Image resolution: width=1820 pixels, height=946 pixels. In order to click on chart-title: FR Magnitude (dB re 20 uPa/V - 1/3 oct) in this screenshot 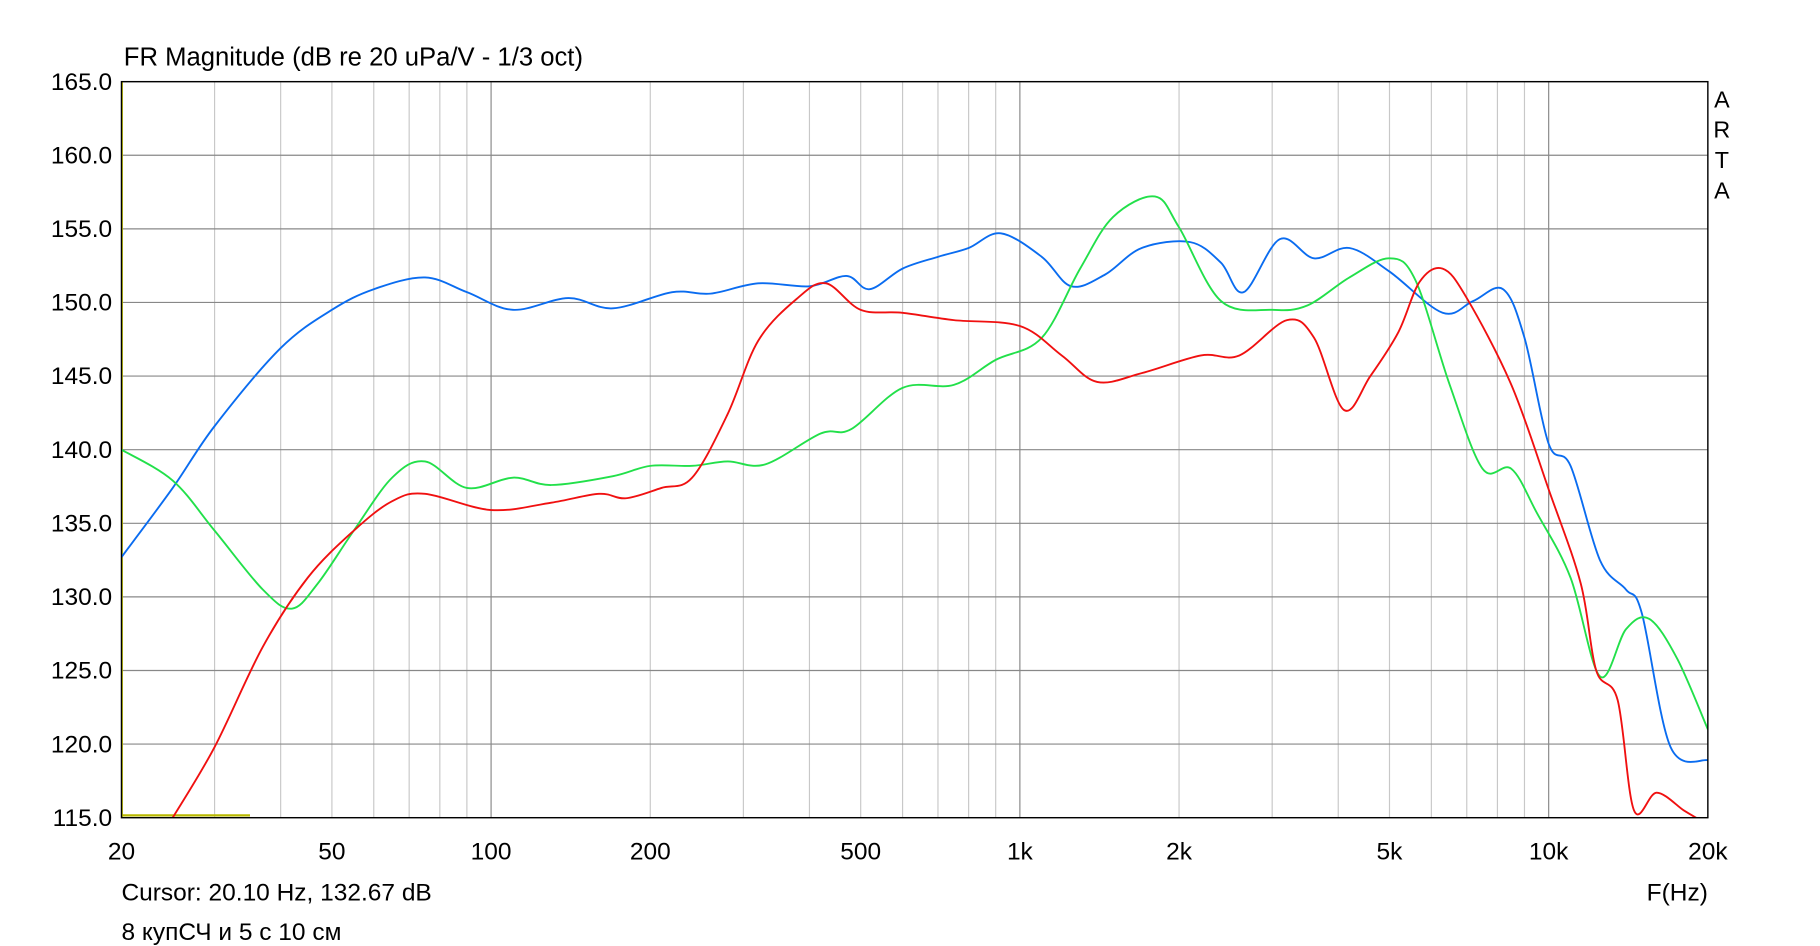, I will do `click(353, 57)`.